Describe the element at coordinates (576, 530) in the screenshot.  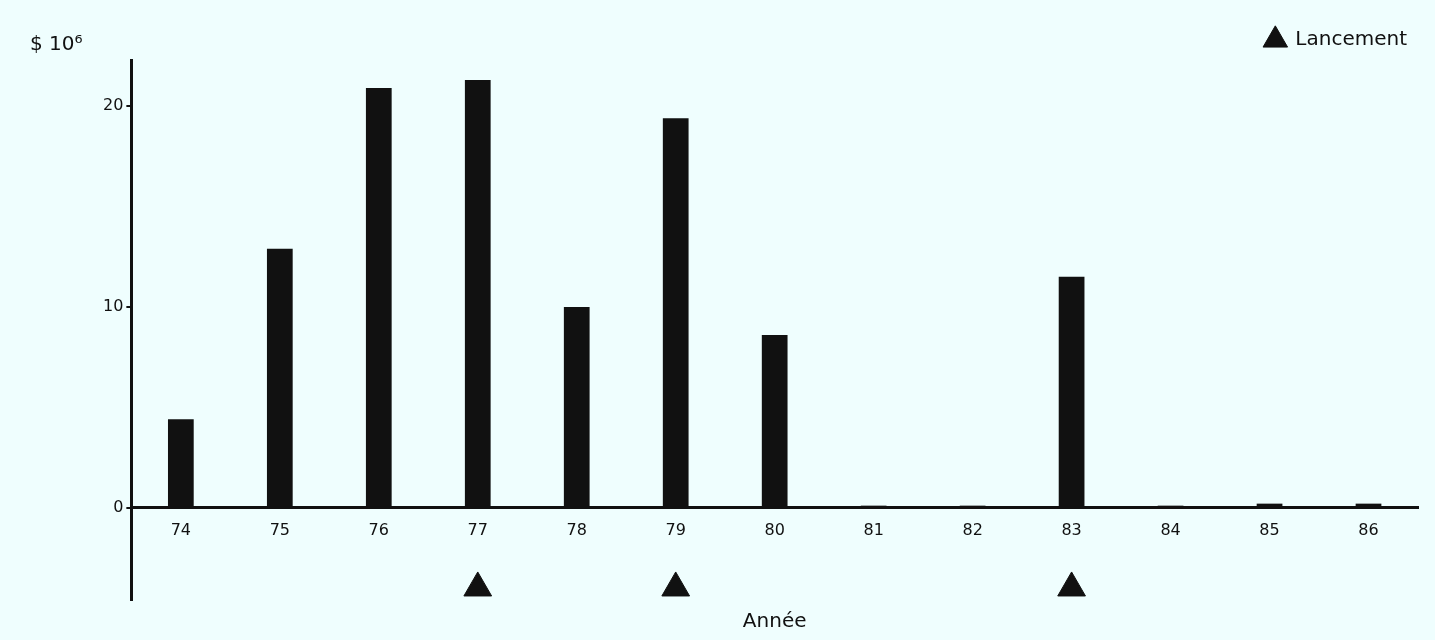
I see `x-tick-label: 78` at that location.